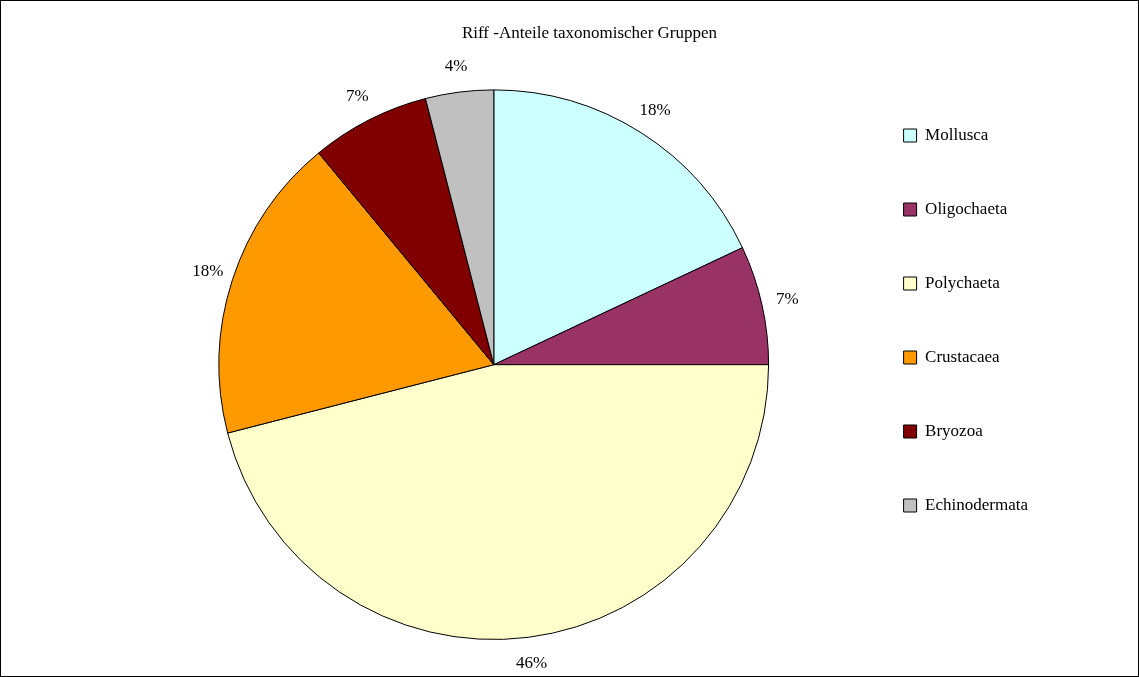 Image resolution: width=1139 pixels, height=677 pixels. Describe the element at coordinates (531, 662) in the screenshot. I see `data-label: 46%` at that location.